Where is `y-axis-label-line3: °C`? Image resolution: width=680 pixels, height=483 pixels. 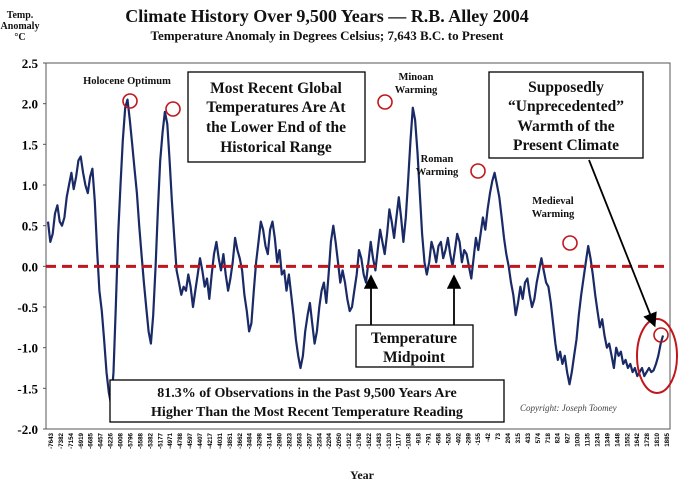
y-axis-label-line3: °C is located at coordinates (19, 37).